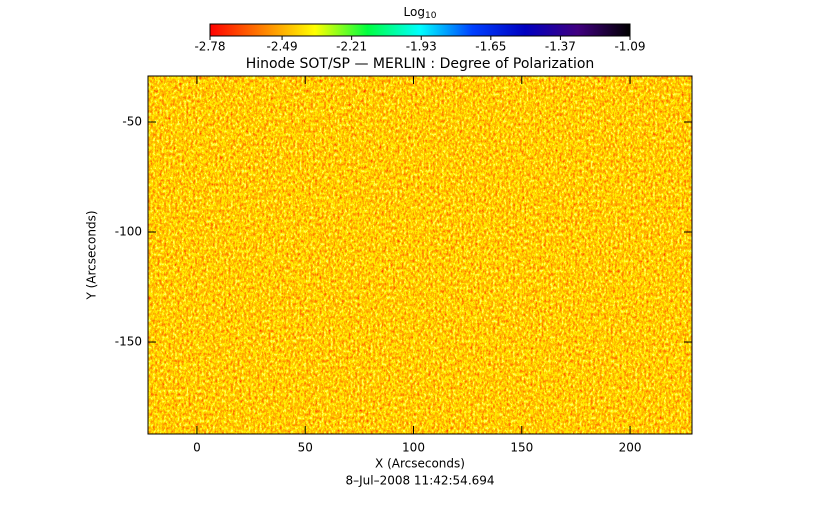  Describe the element at coordinates (414, 12) in the screenshot. I see `colorbar-label-main: Log` at that location.